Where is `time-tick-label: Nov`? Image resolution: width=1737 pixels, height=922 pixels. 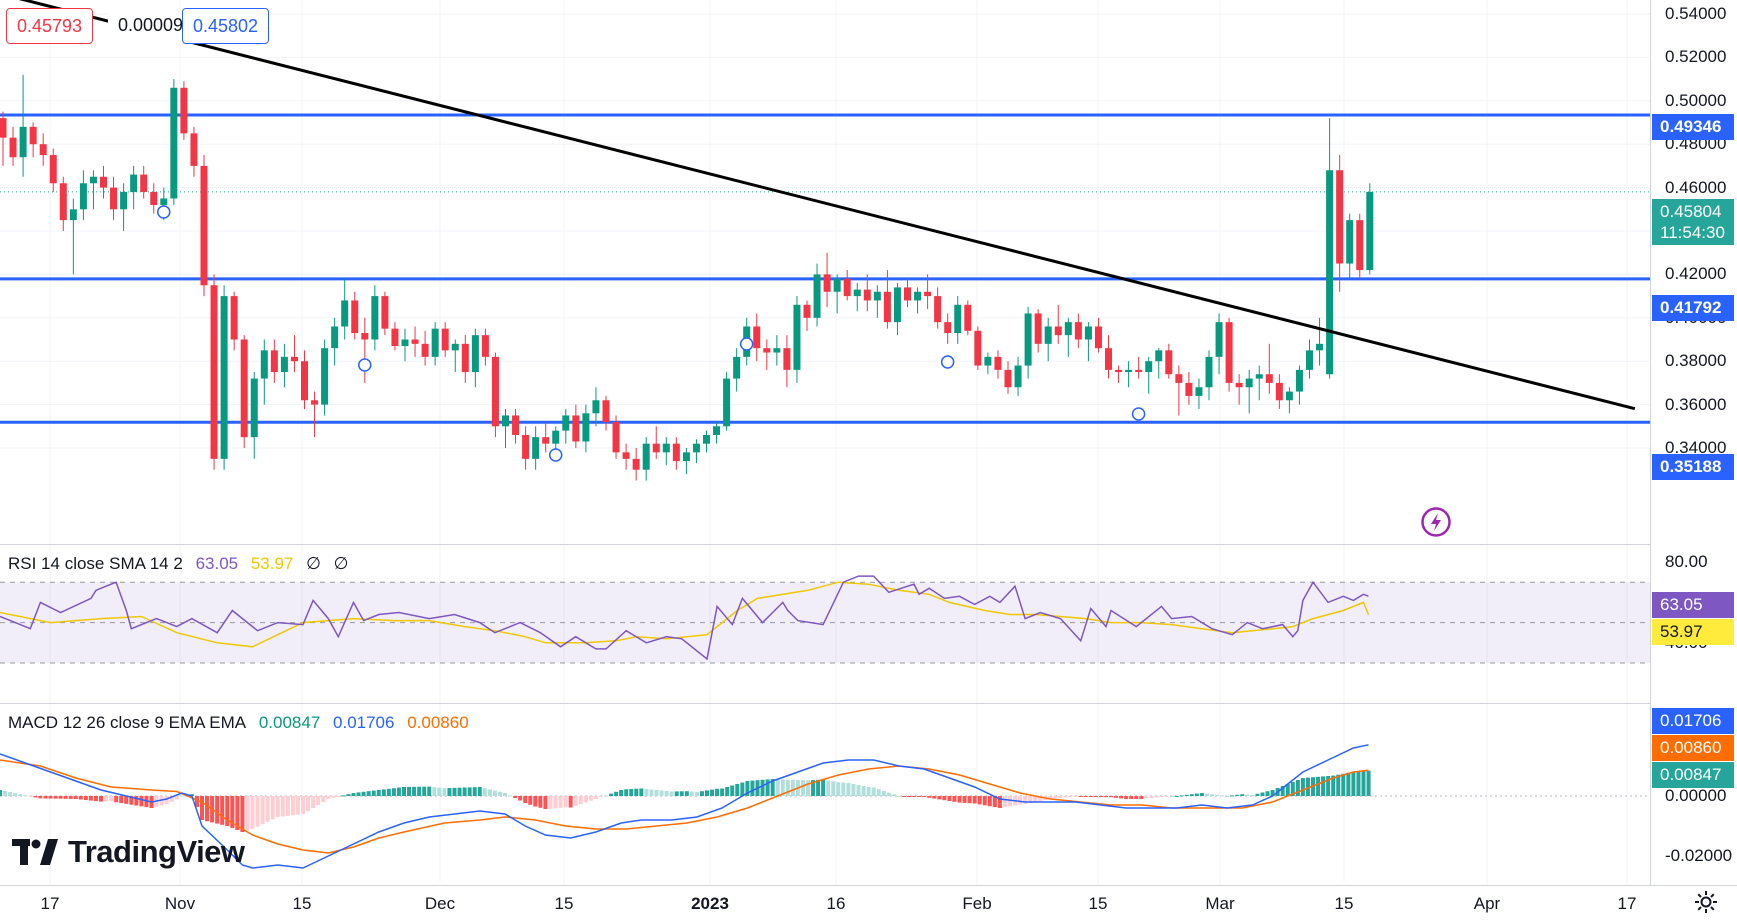 time-tick-label: Nov is located at coordinates (180, 903).